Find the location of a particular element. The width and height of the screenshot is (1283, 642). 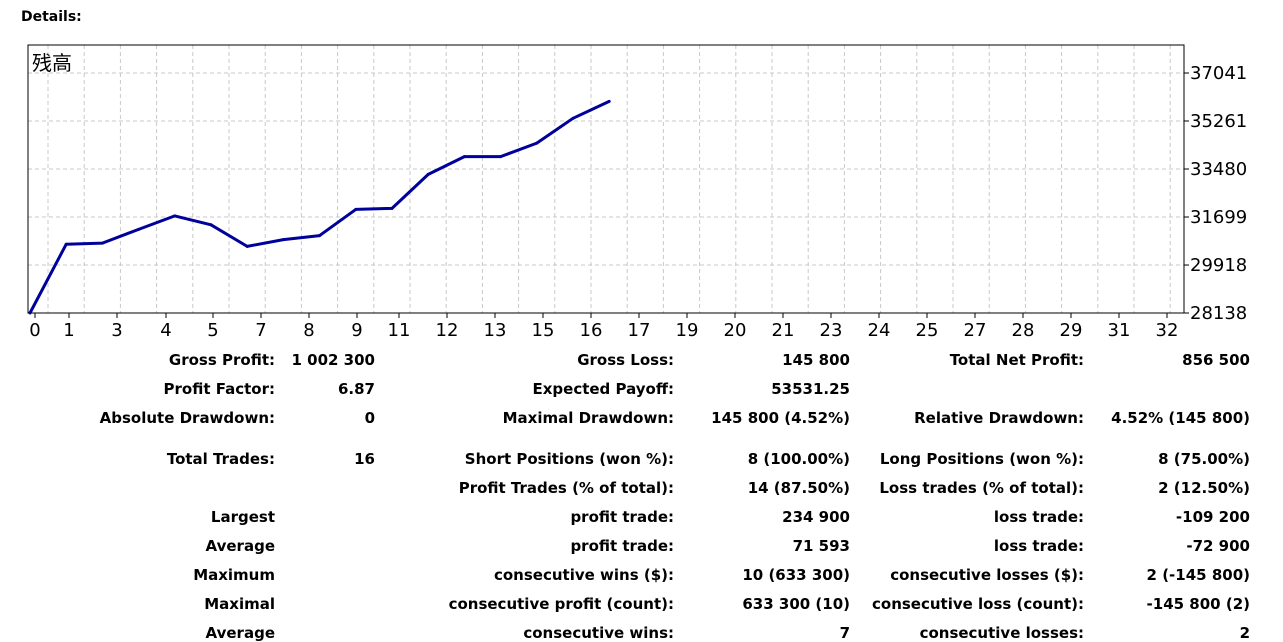

x-tick-label: 9 is located at coordinates (356, 330).